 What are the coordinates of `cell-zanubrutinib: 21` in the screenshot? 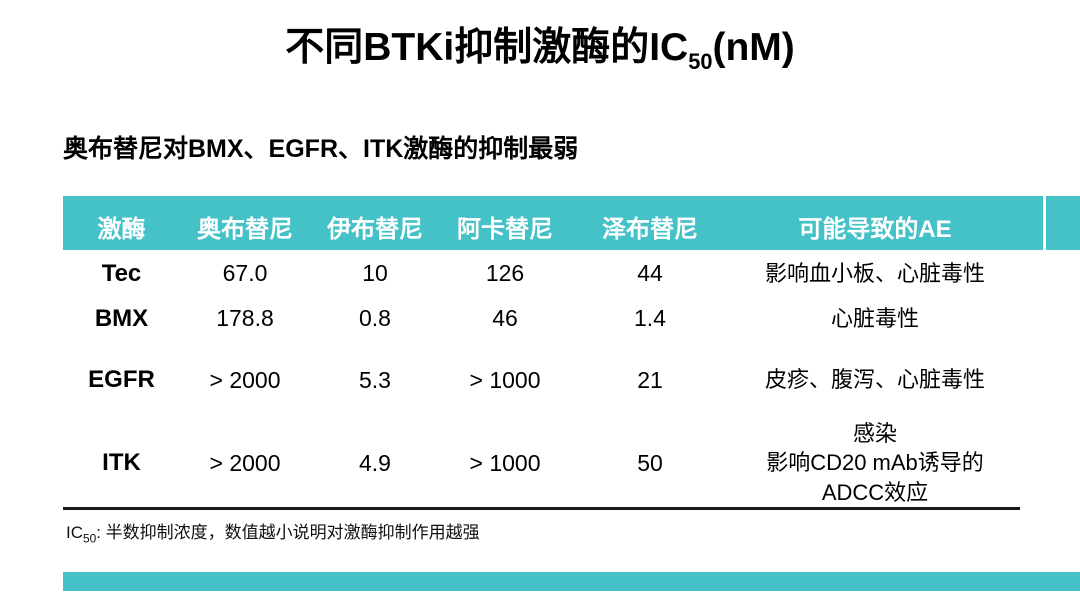 It's located at (650, 379).